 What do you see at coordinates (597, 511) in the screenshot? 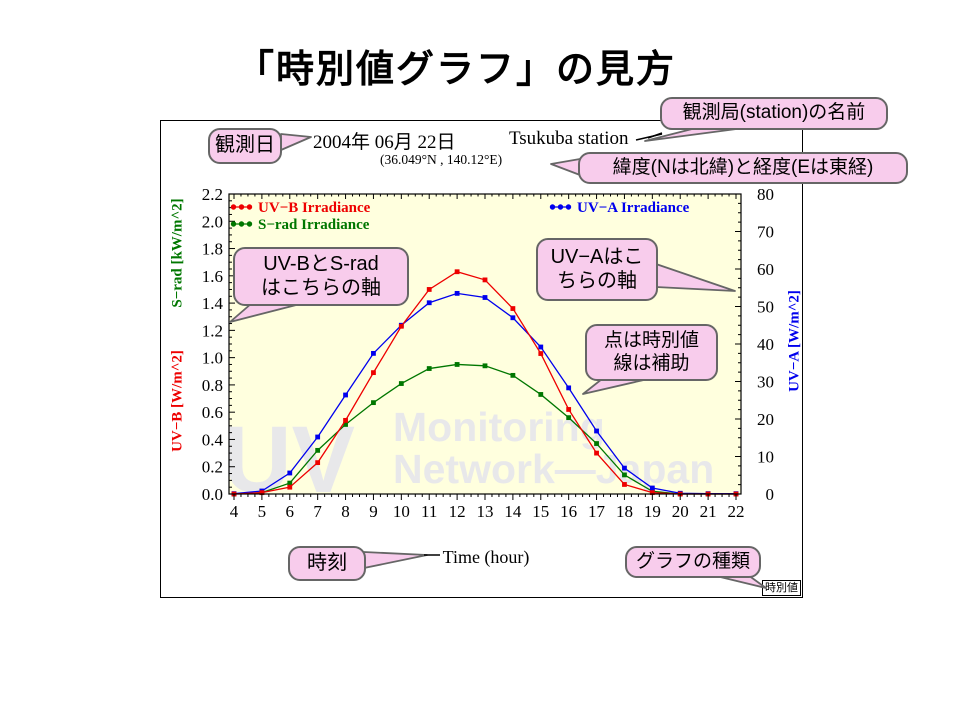
I see `x-tick-label: 17` at bounding box center [597, 511].